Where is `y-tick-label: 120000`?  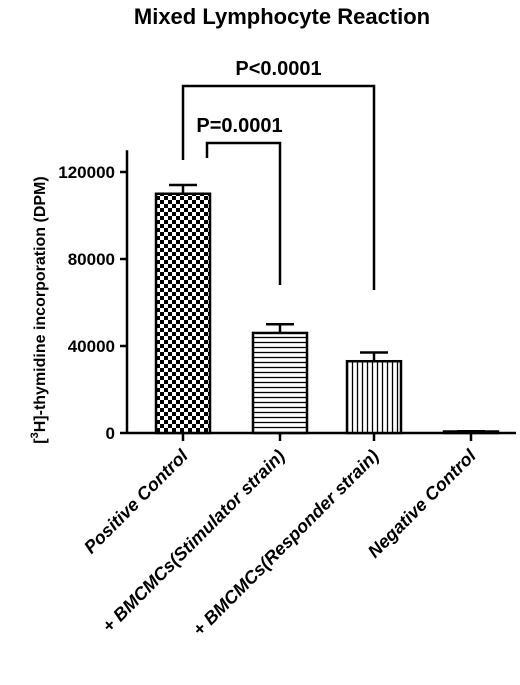
y-tick-label: 120000 is located at coordinates (86, 172).